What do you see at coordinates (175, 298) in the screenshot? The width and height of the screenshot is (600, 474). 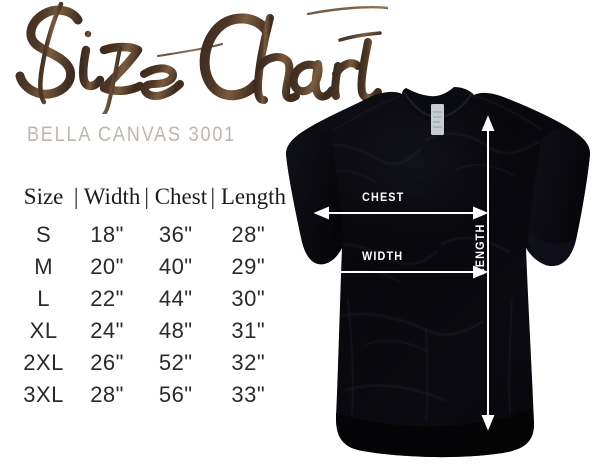 I see `cell-chest: 44"` at bounding box center [175, 298].